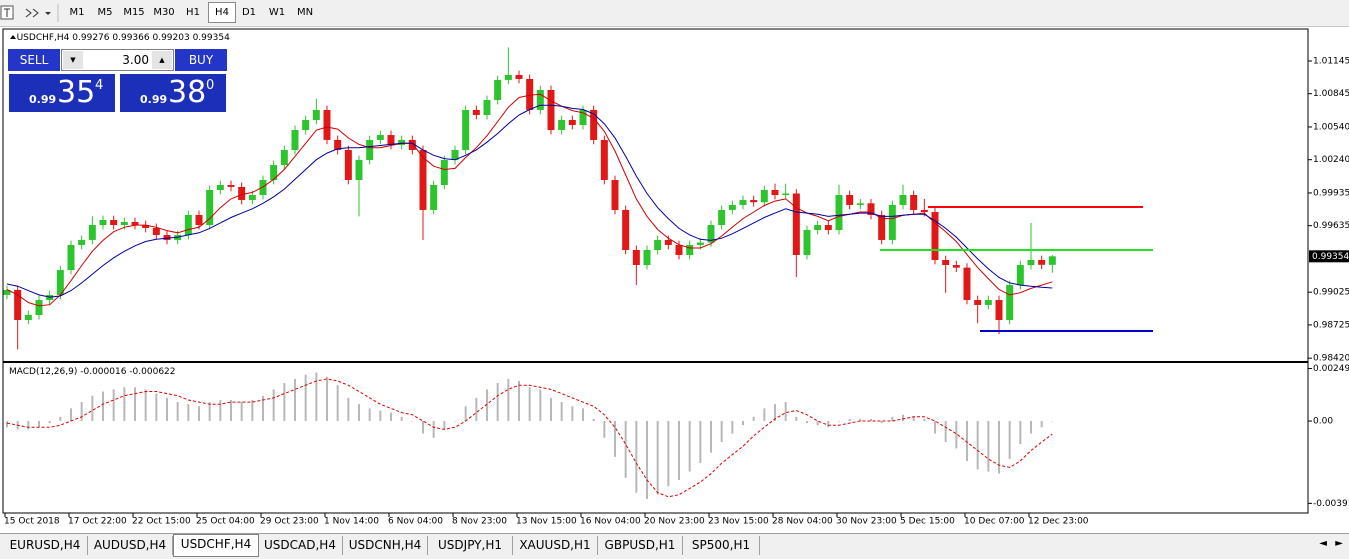 The height and width of the screenshot is (559, 1349). What do you see at coordinates (305, 12) in the screenshot?
I see `timeframe-button: MN` at bounding box center [305, 12].